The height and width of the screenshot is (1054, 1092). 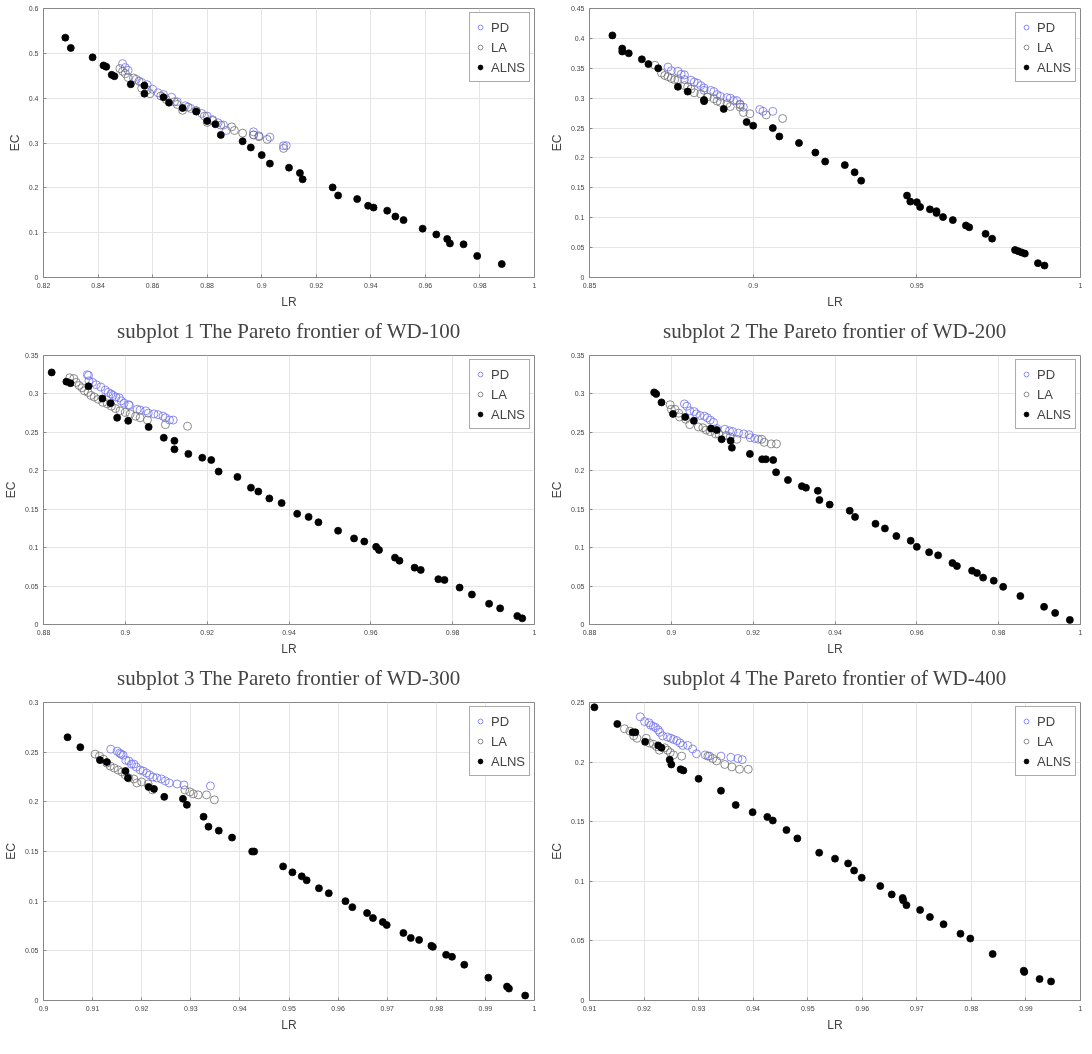 I want to click on text: subplot 4 The Pareto frontier of WD-400, so click(x=834, y=677).